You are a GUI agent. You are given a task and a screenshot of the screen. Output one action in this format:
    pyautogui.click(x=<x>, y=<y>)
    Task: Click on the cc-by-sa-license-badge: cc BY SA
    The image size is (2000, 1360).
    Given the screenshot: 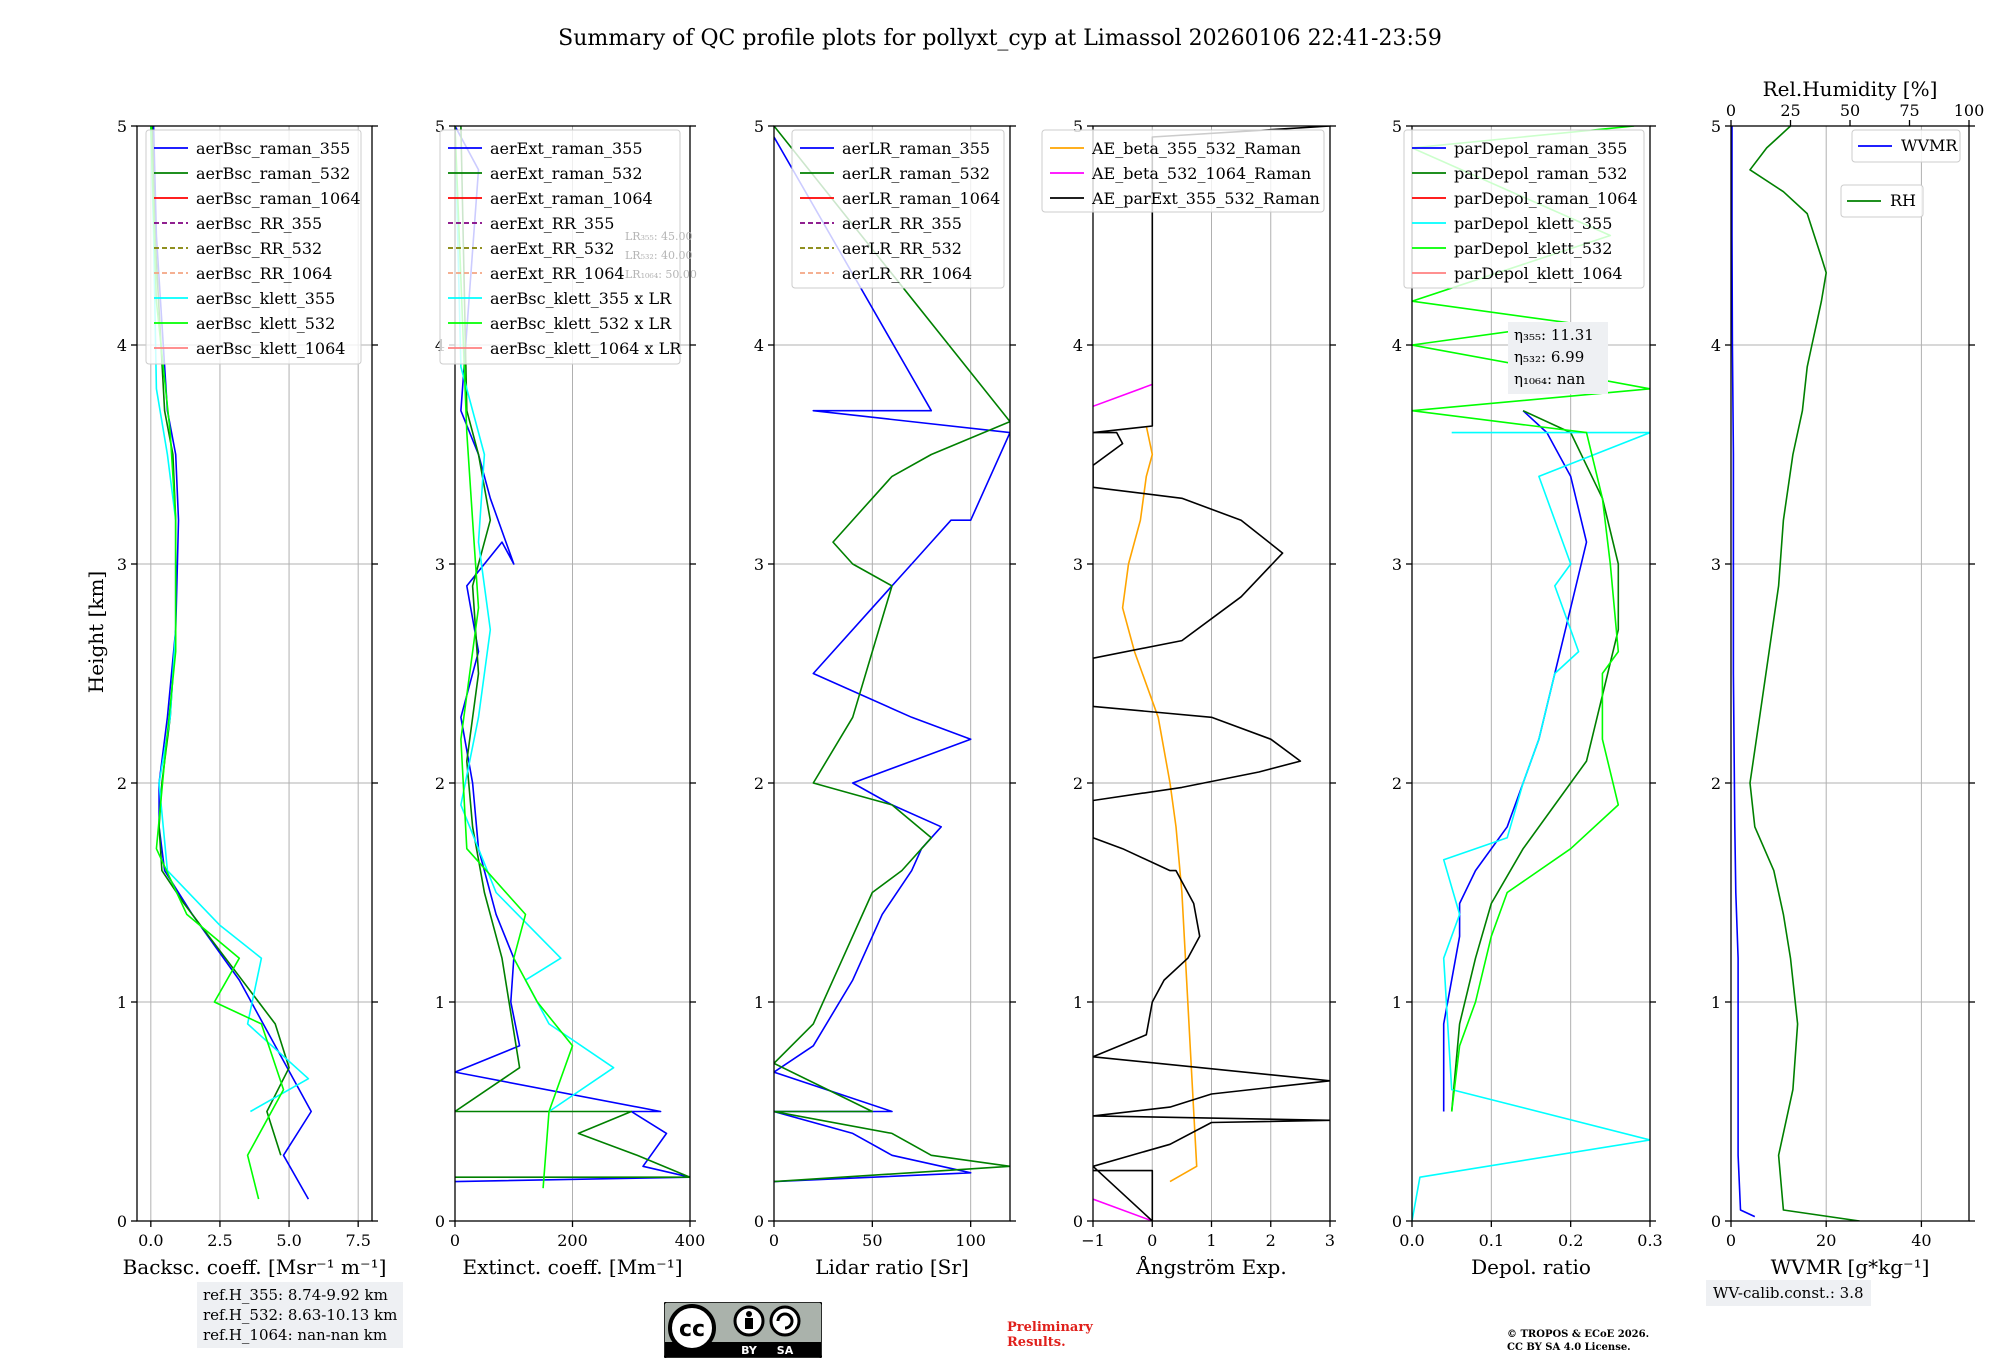 What is the action you would take?
    pyautogui.click(x=743, y=1330)
    